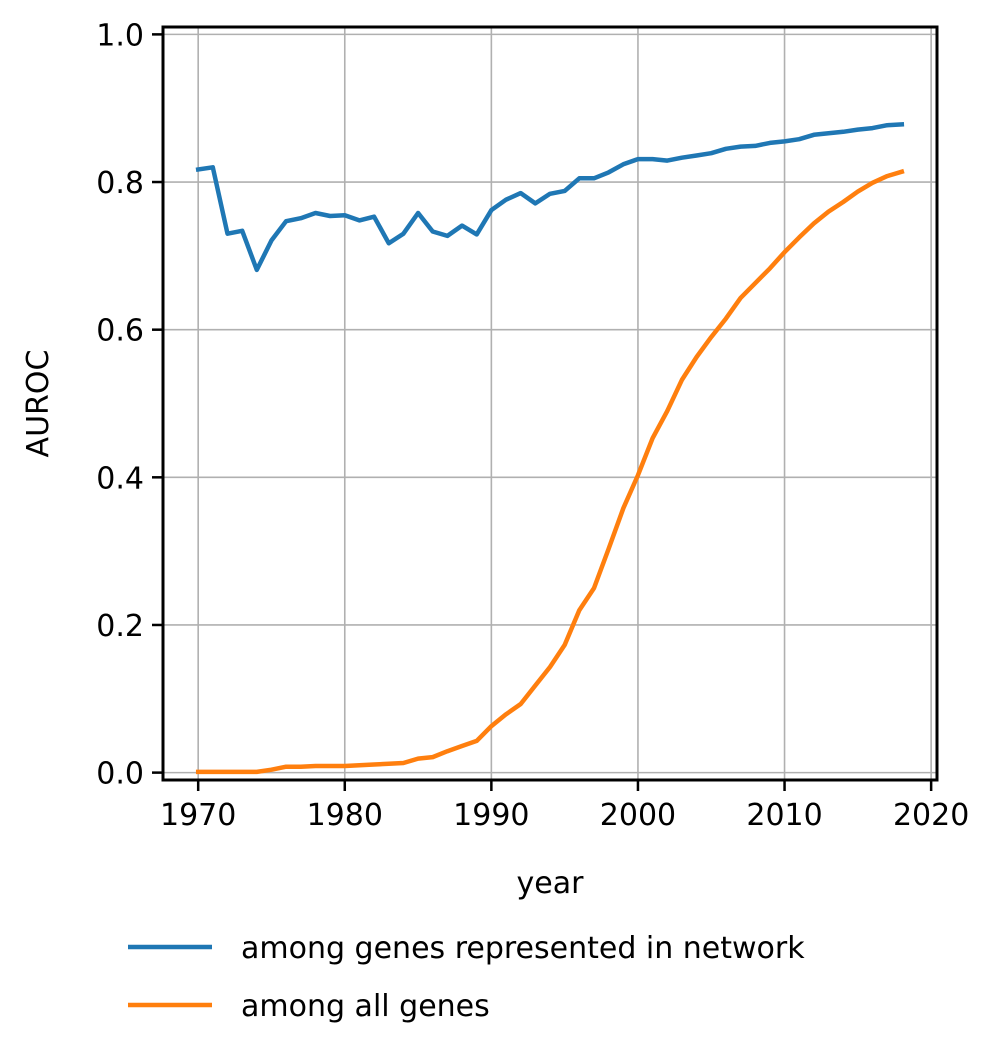 This screenshot has width=1005, height=1061. I want to click on y-tick-label: 0.8, so click(120, 183).